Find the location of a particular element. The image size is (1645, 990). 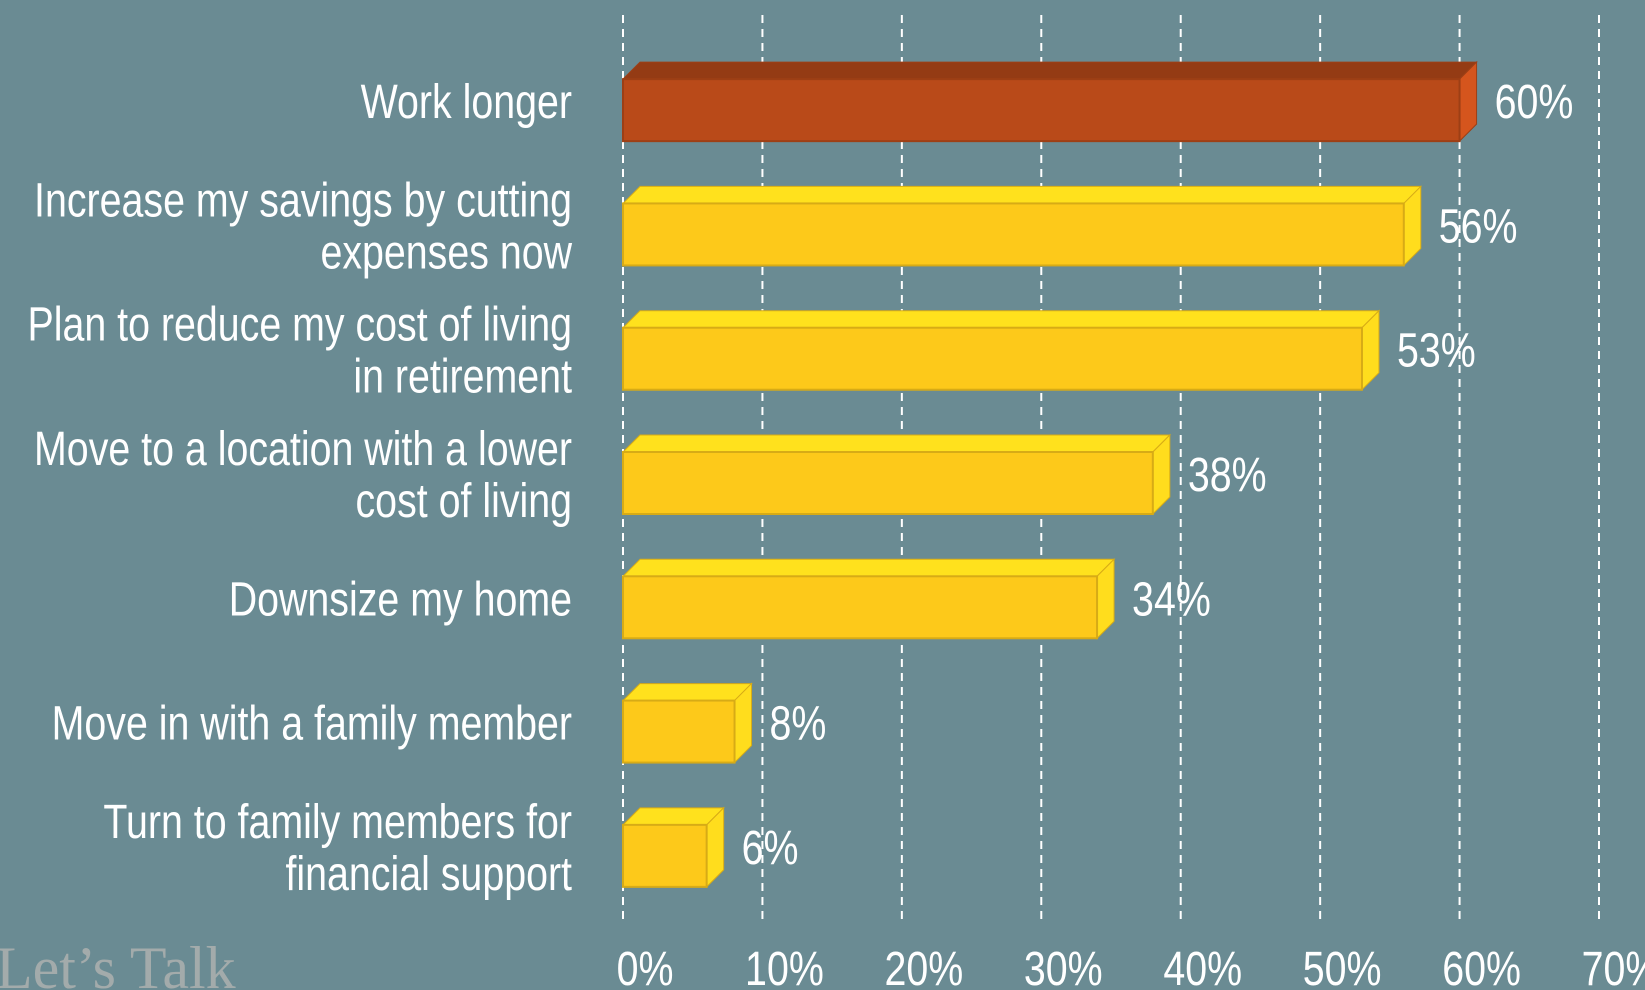

x-tick-label: 30% is located at coordinates (1063, 966).